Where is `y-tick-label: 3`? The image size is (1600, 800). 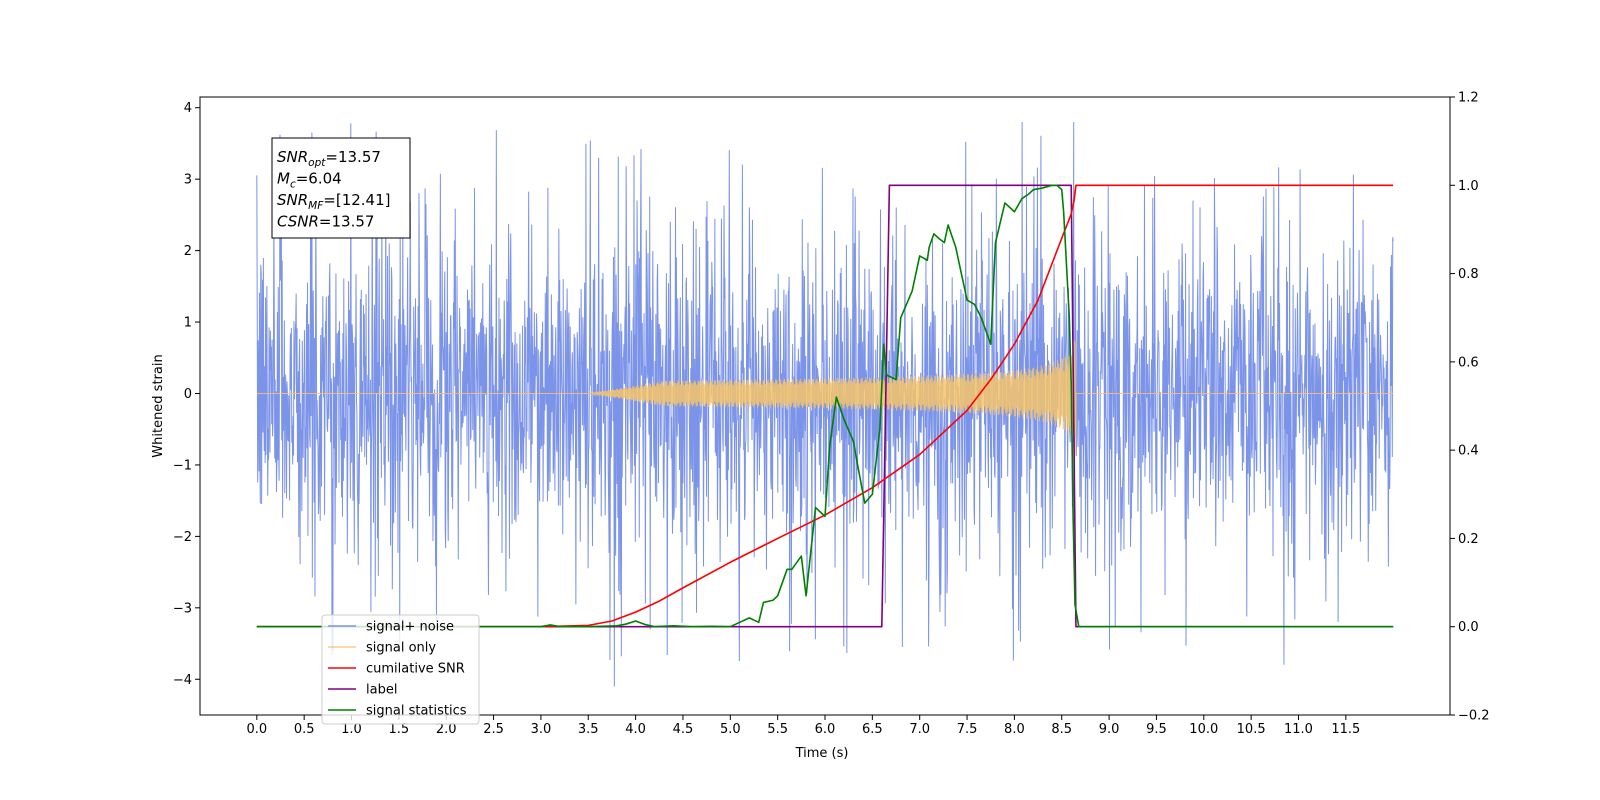
y-tick-label: 3 is located at coordinates (188, 180).